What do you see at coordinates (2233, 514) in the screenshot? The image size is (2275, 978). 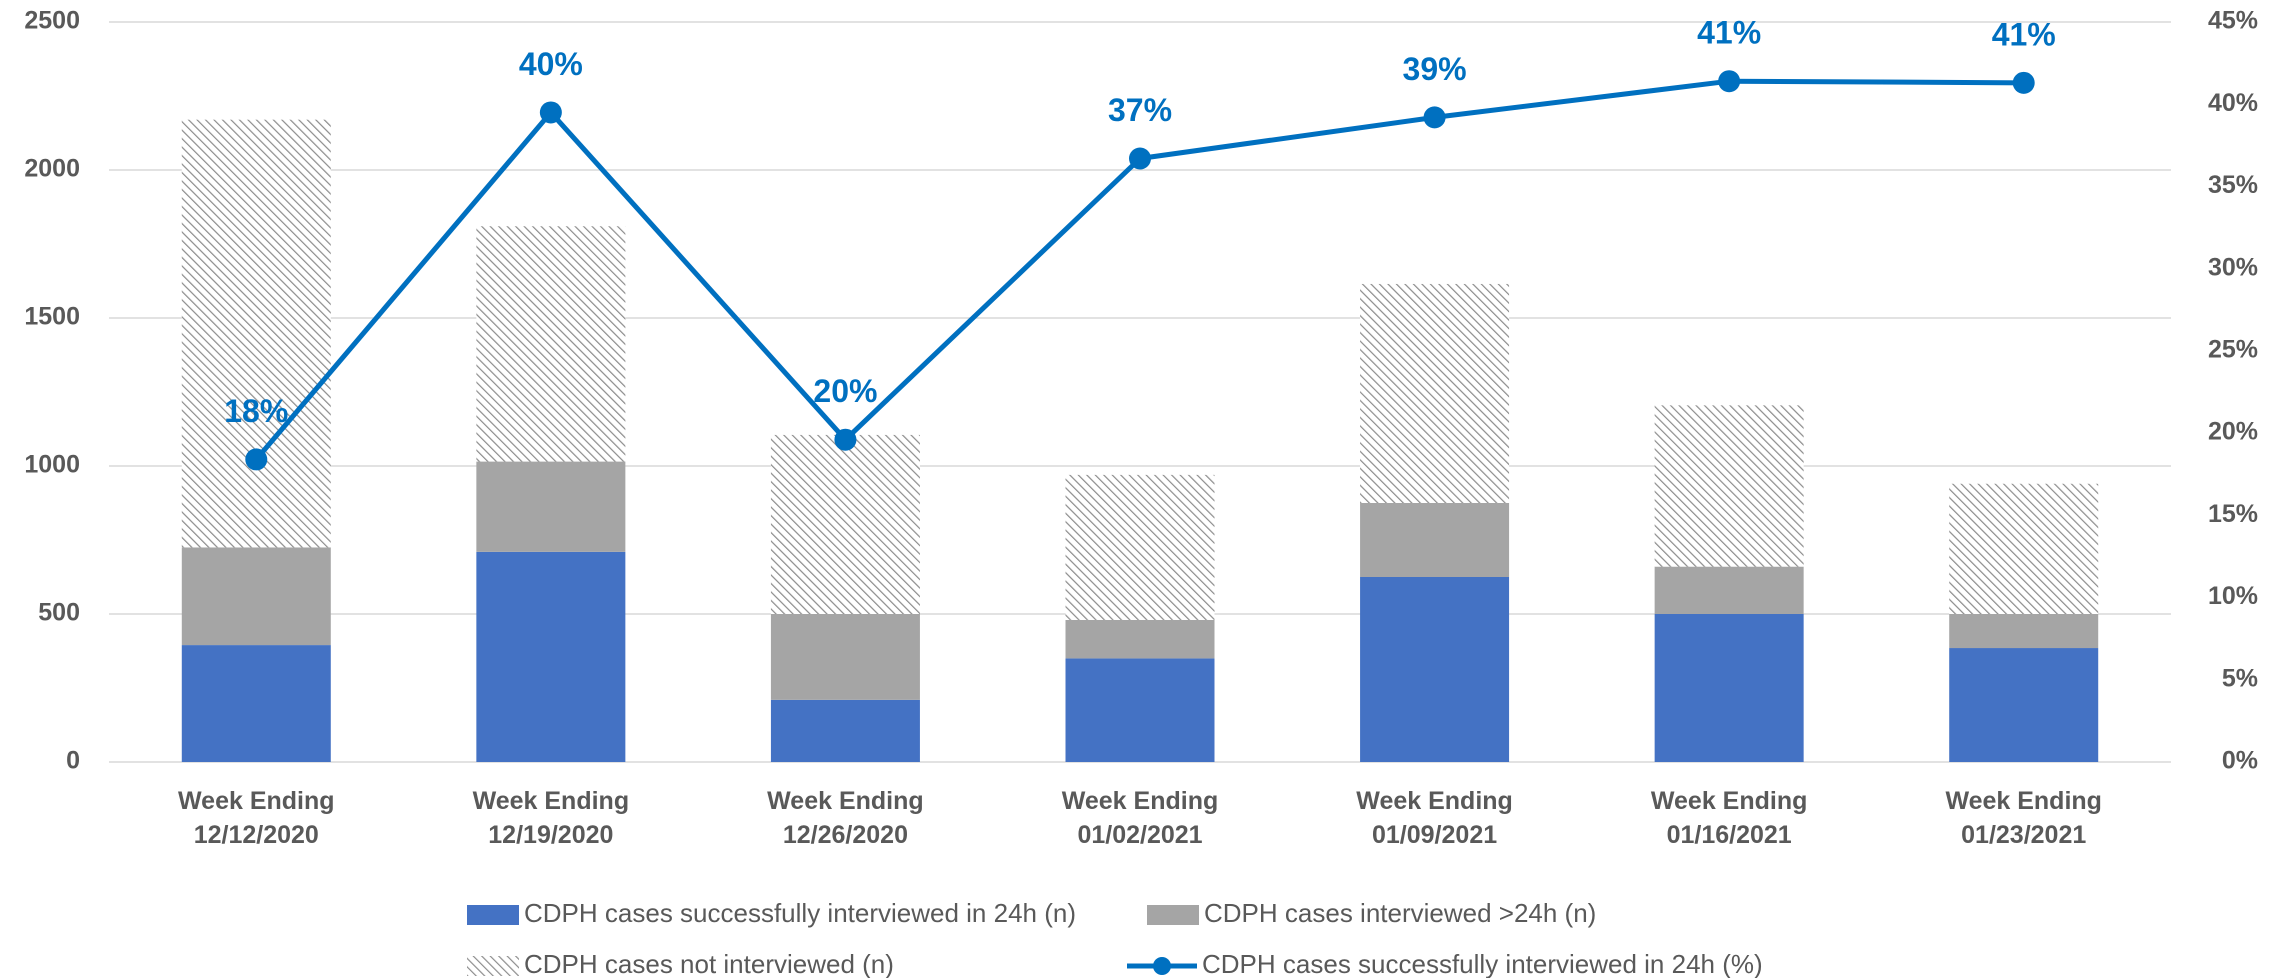 I see `y2-tick-label: 15%` at bounding box center [2233, 514].